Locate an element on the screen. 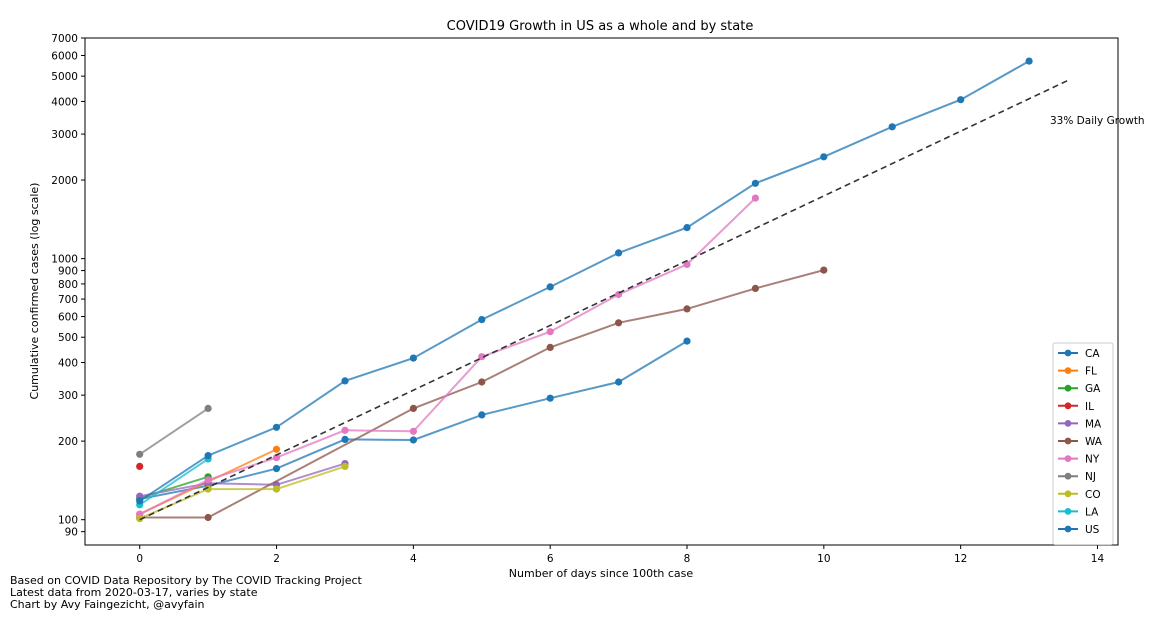 The height and width of the screenshot is (628, 1166). legend-label: CO is located at coordinates (1093, 495).